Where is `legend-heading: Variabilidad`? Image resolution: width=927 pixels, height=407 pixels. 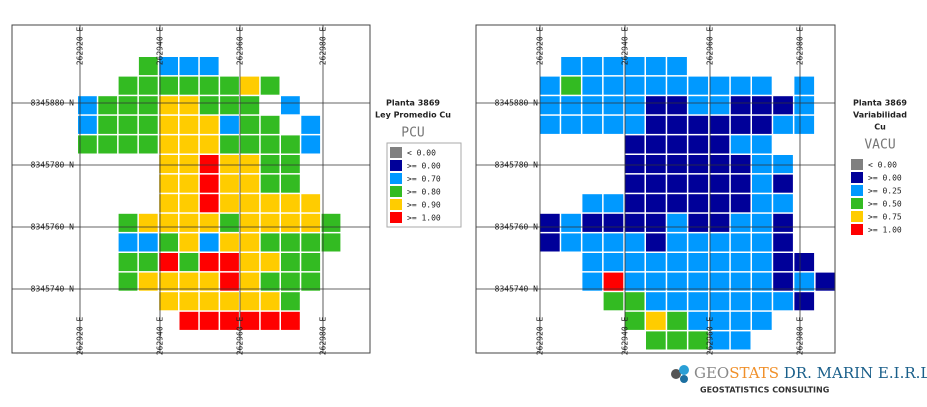 legend-heading: Variabilidad is located at coordinates (880, 115).